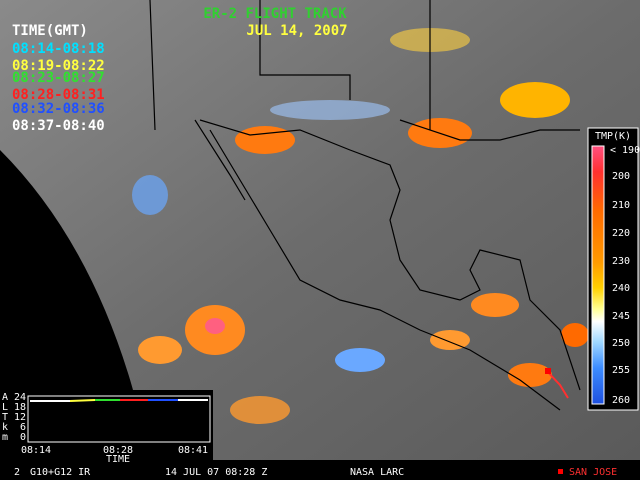  Describe the element at coordinates (613, 136) in the screenshot. I see `colorbar-title: TMP(K)` at that location.